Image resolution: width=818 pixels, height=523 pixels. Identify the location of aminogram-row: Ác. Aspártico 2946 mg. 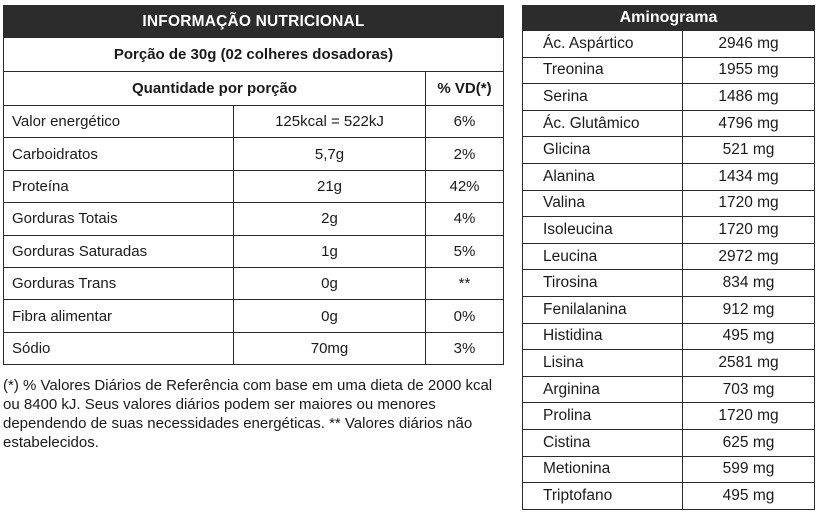
(669, 44).